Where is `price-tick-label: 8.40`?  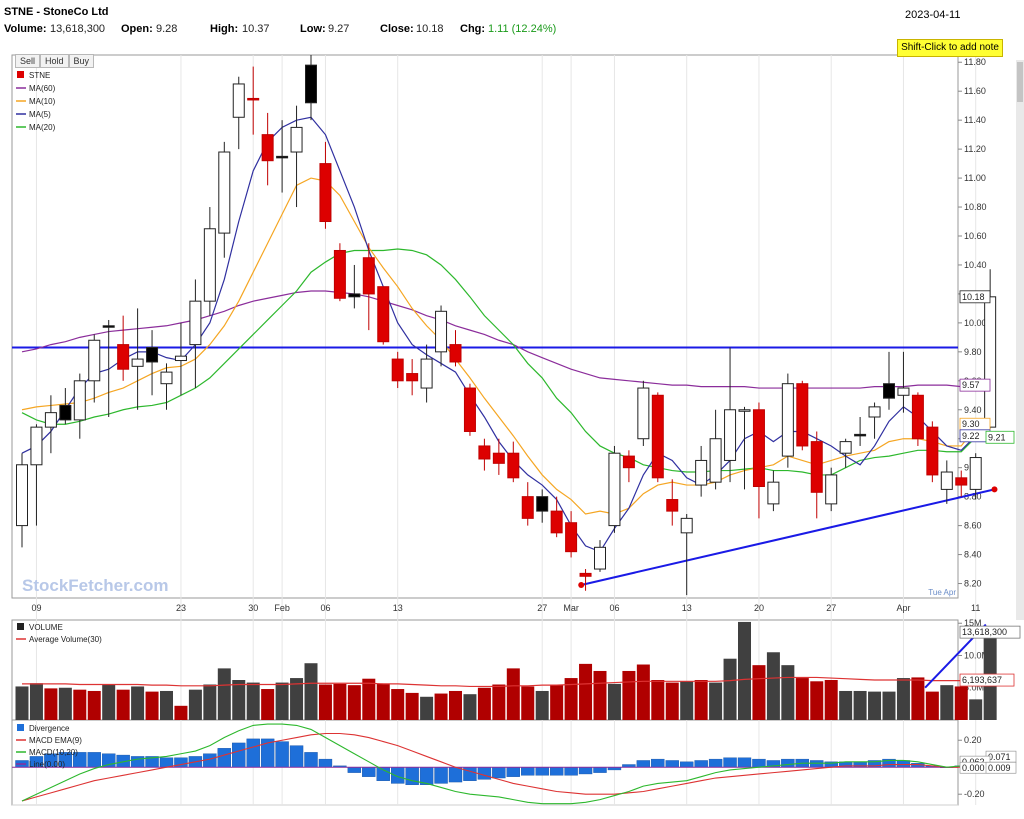
price-tick-label: 8.40 is located at coordinates (973, 555).